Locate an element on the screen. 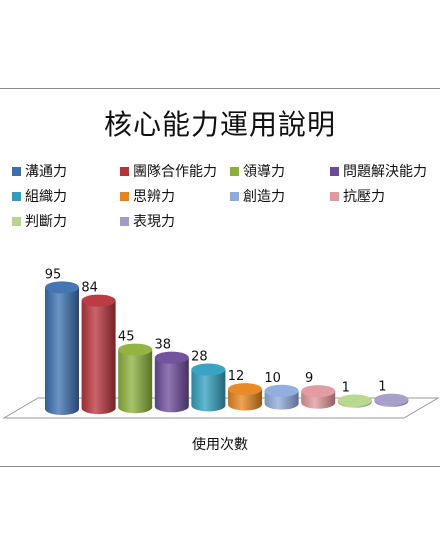 The width and height of the screenshot is (440, 550). x-axis-label: 使用次數 is located at coordinates (220, 445).